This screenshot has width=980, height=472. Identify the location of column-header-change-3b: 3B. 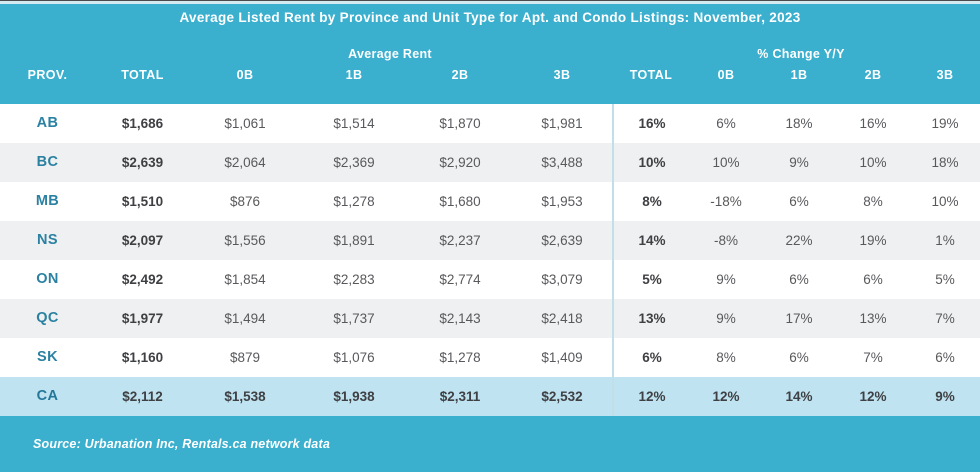
(945, 75).